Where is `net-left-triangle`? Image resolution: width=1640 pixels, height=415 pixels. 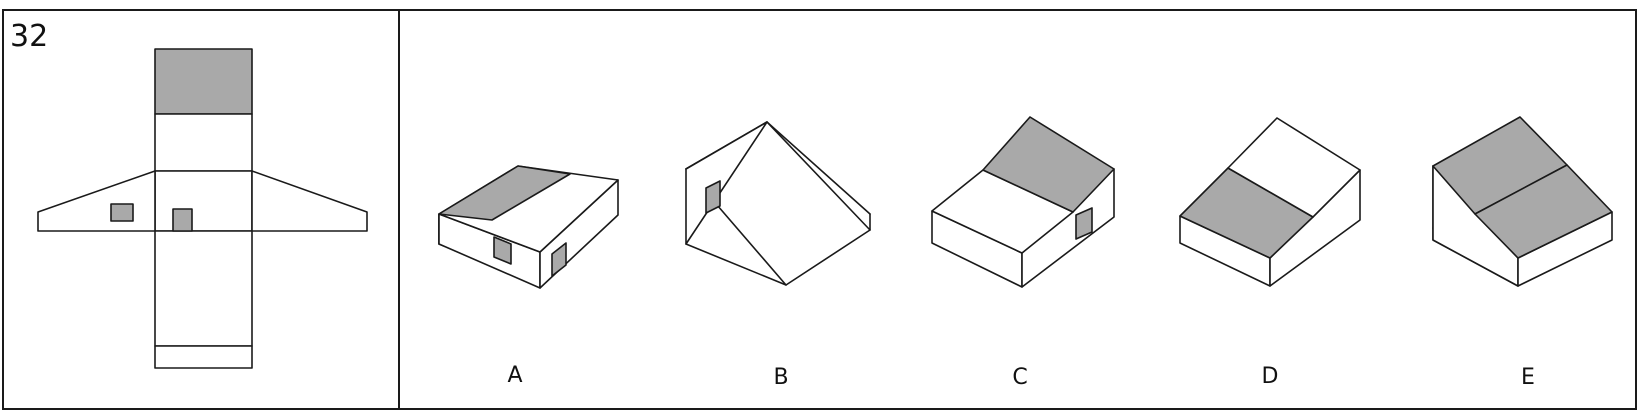
net-left-triangle is located at coordinates (96, 201).